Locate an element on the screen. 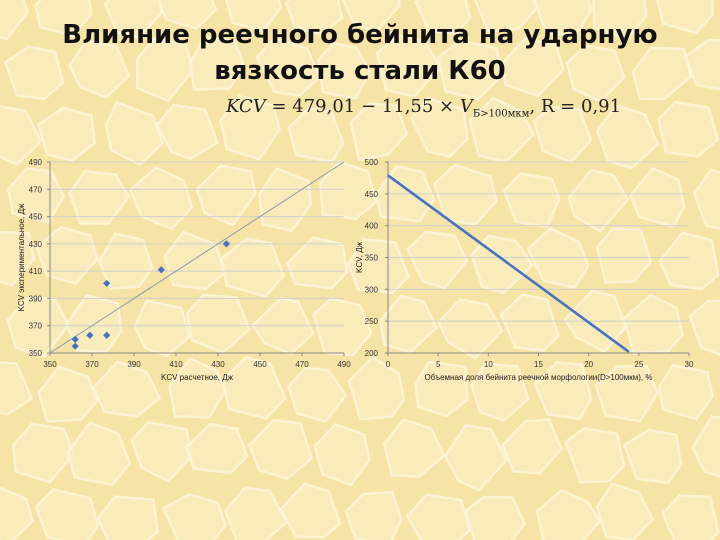 The width and height of the screenshot is (720, 540). x-tick-label: 10 is located at coordinates (488, 364).